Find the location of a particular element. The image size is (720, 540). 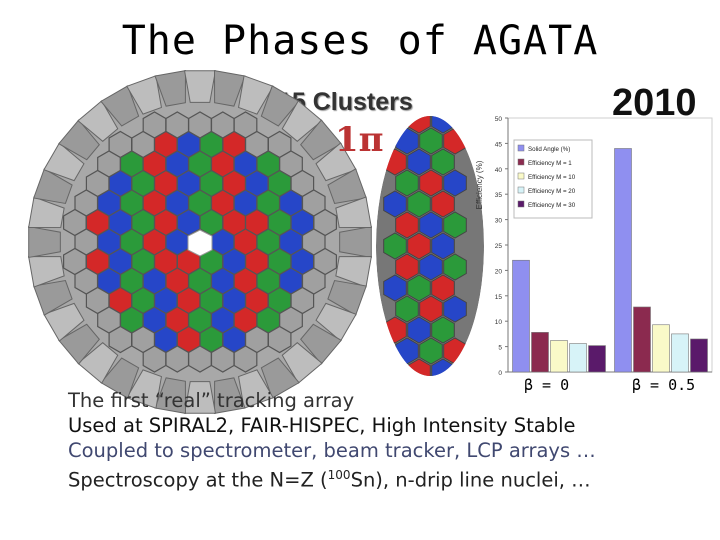

year-label: 2010 is located at coordinates (654, 103).